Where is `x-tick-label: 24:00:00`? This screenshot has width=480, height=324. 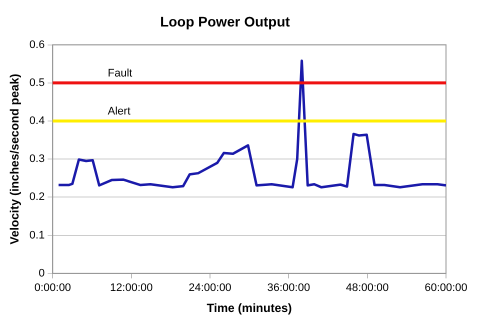 x-tick-label: 24:00:00 is located at coordinates (210, 288).